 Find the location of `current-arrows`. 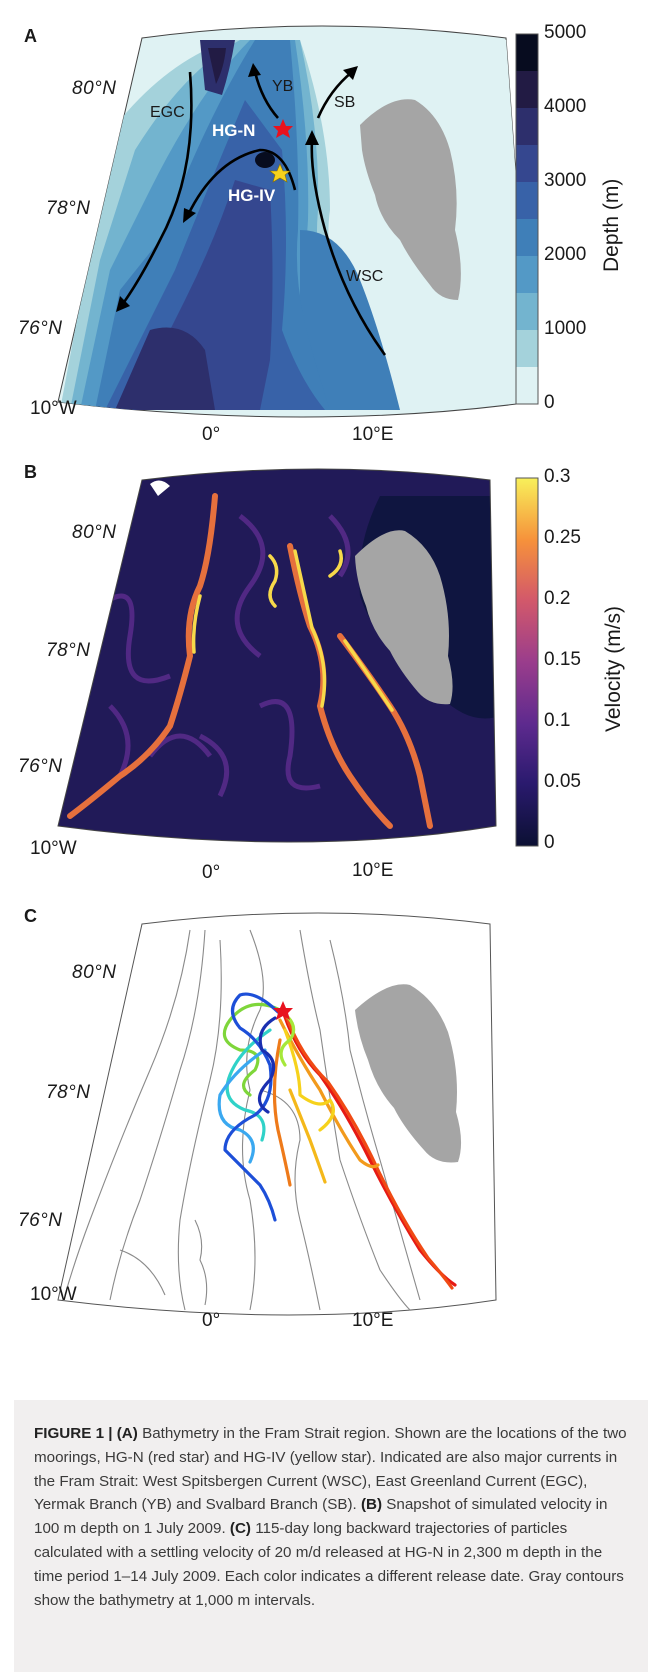

current-arrows is located at coordinates (253, 213).